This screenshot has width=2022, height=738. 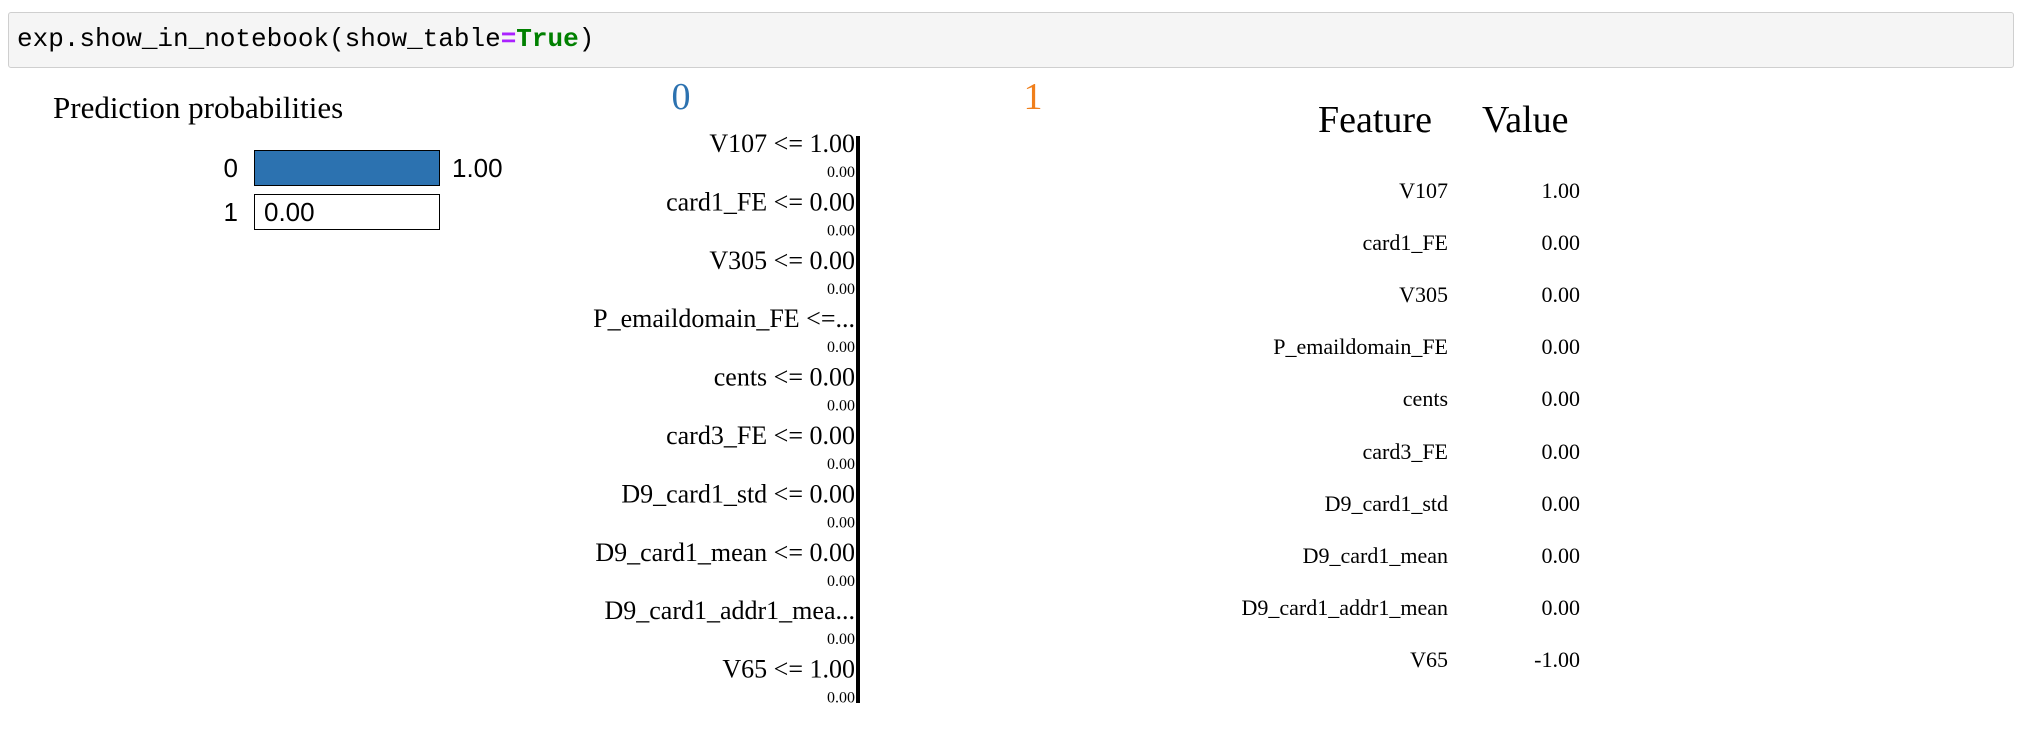 I want to click on feature-condition-label: V305 <= 0.00, so click(x=782, y=260).